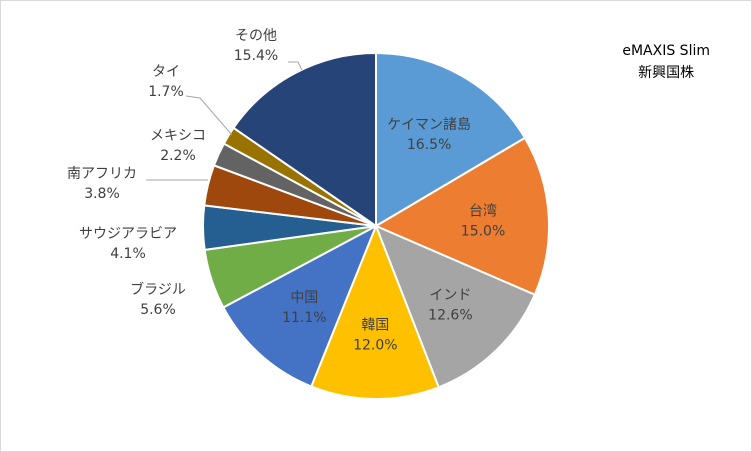 The image size is (752, 452). I want to click on chart-title-line-1: eMAXIS Slim, so click(666, 51).